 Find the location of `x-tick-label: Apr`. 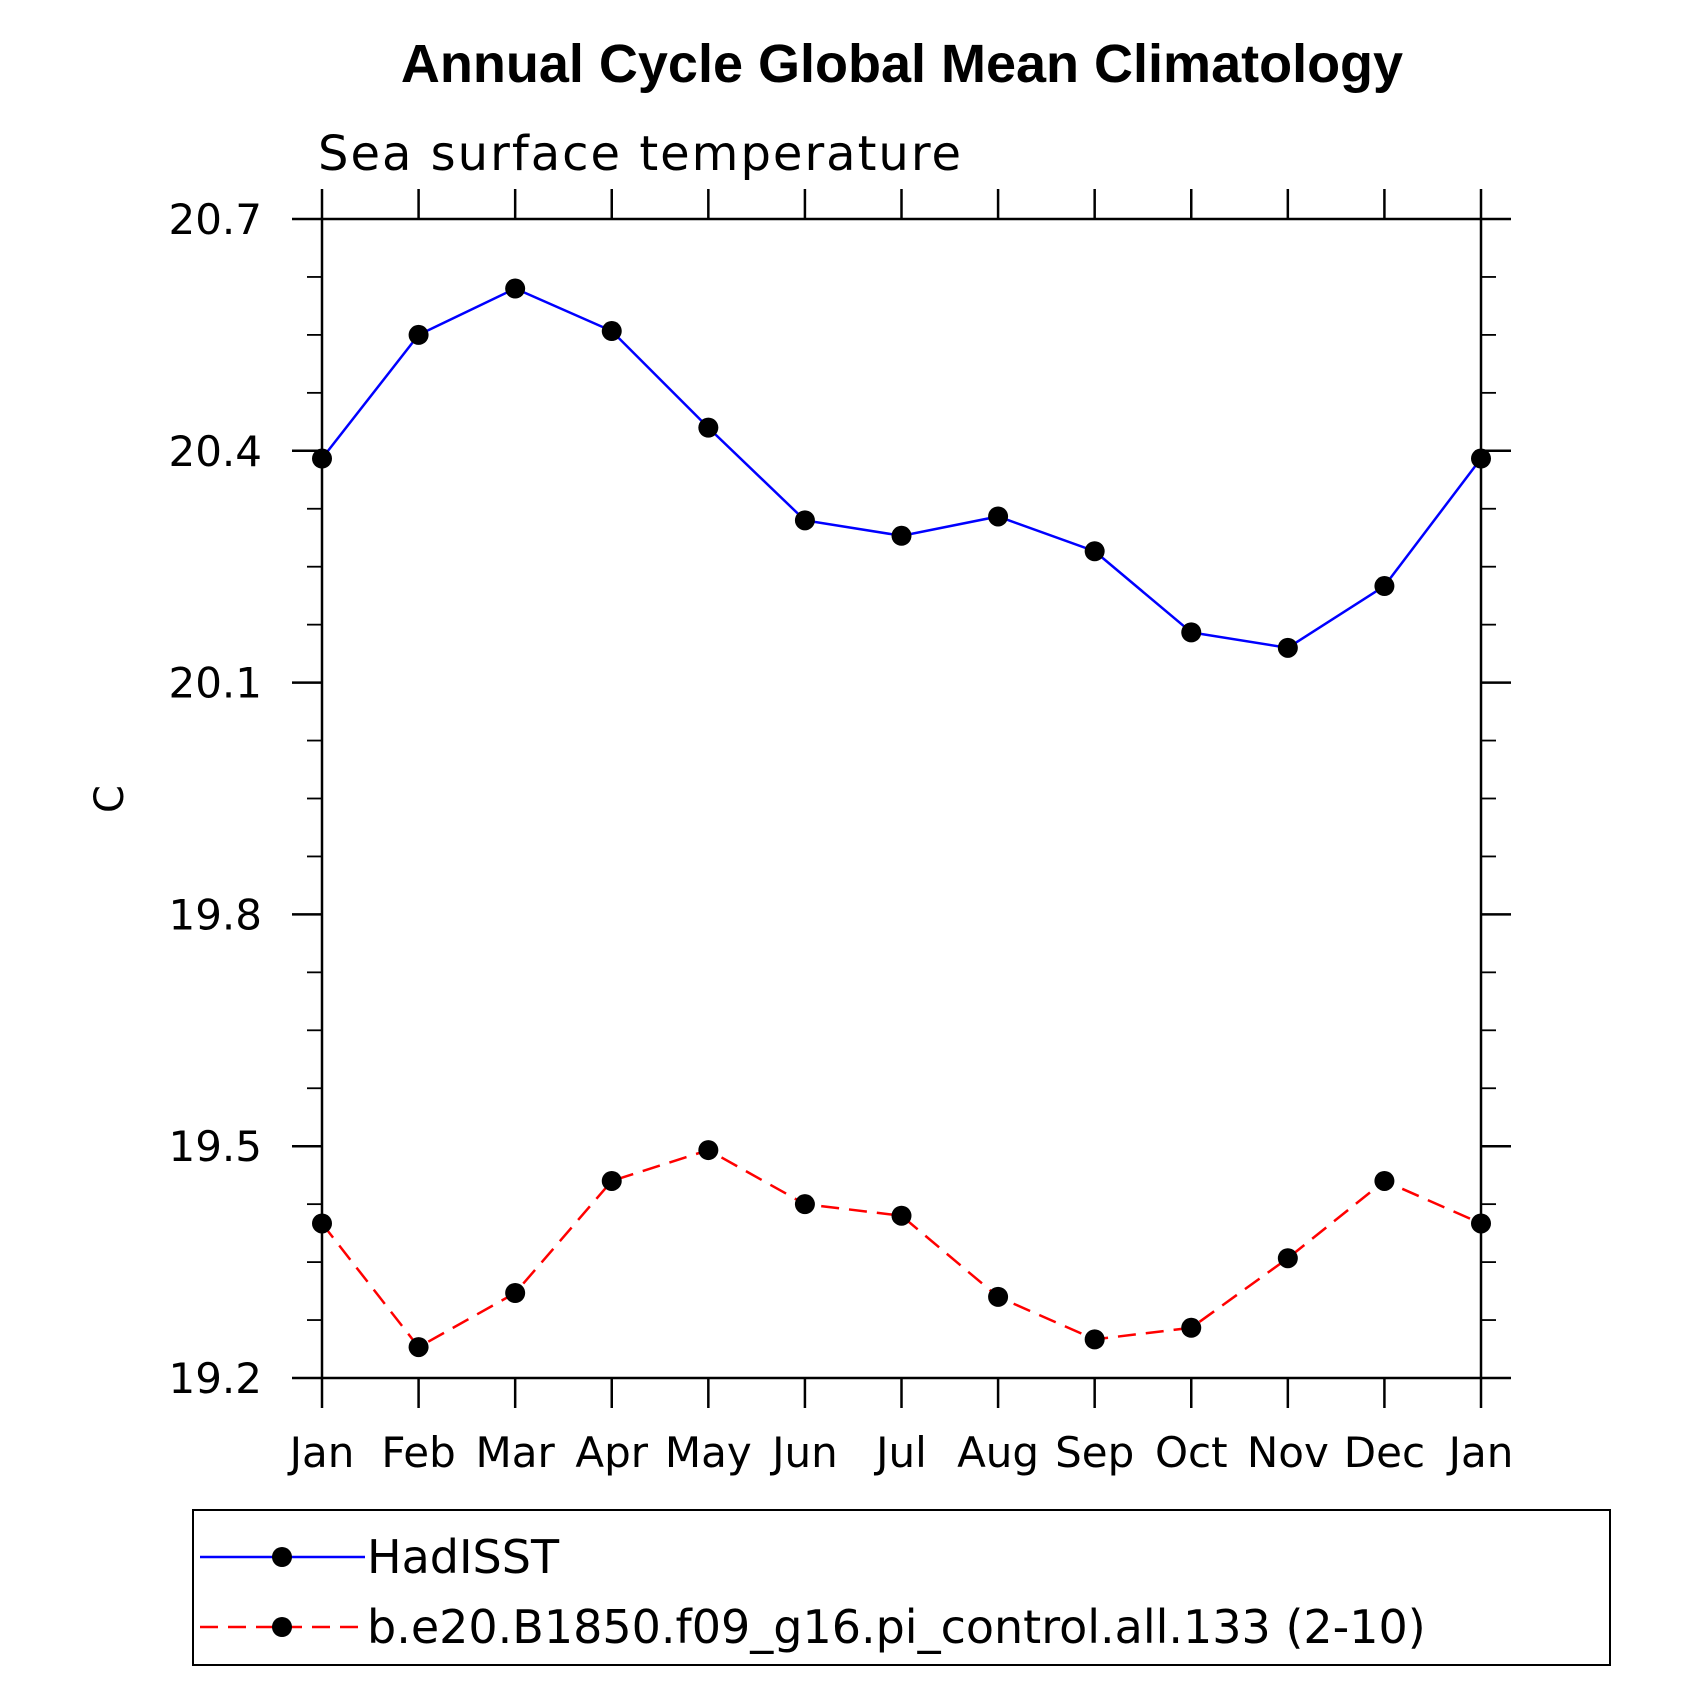

x-tick-label: Apr is located at coordinates (611, 1452).